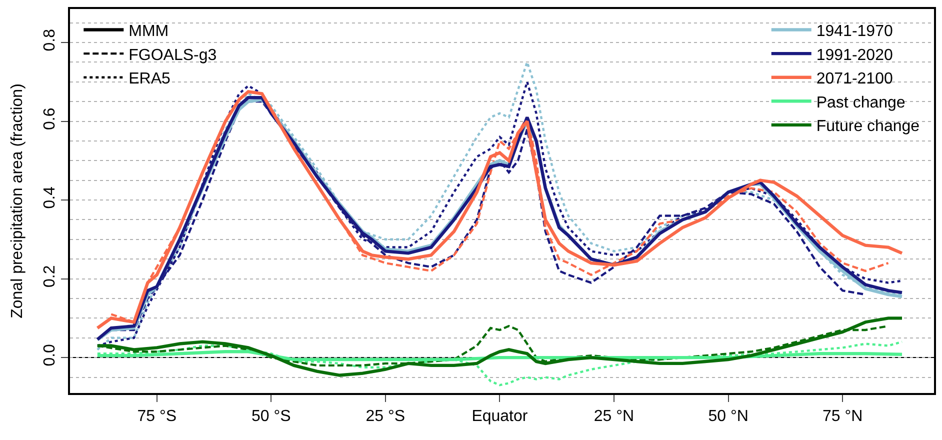 The image size is (942, 440). What do you see at coordinates (854, 31) in the screenshot?
I see `legend-label: 1941-1970` at bounding box center [854, 31].